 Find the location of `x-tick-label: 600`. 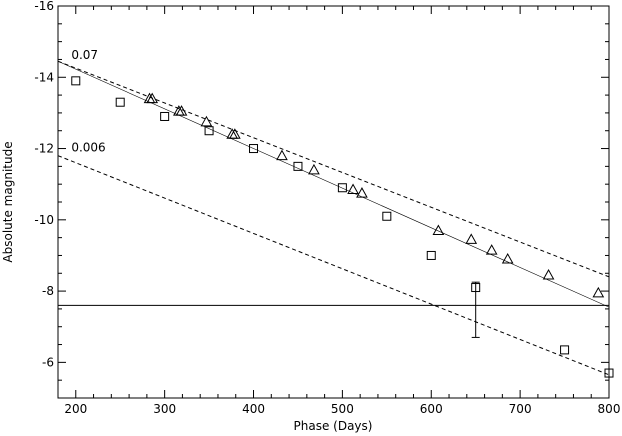

x-tick-label: 600 is located at coordinates (431, 409).